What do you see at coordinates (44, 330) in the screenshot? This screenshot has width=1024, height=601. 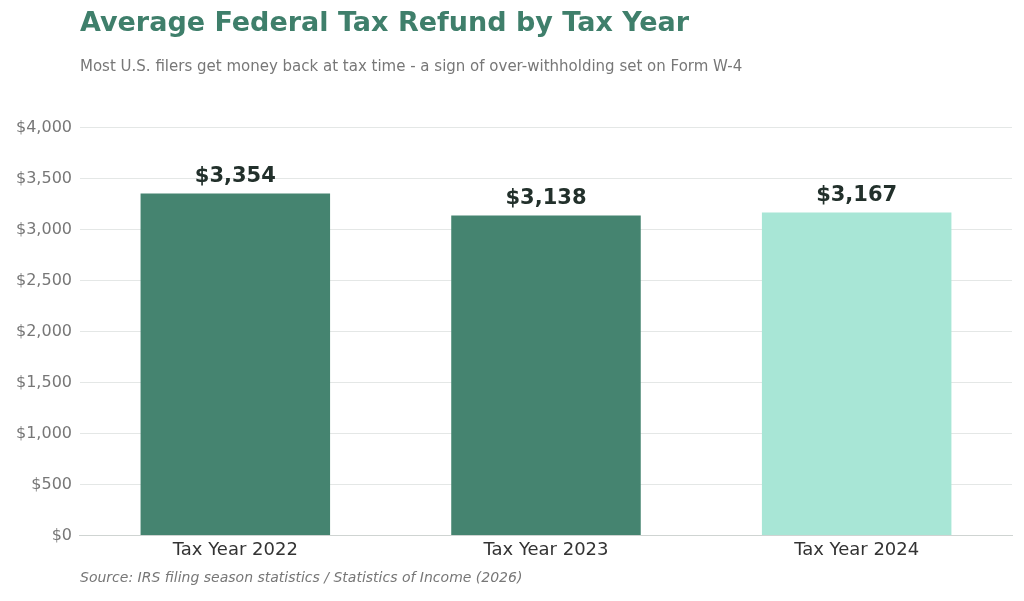 I see `y-tick-label: $2,000` at bounding box center [44, 330].